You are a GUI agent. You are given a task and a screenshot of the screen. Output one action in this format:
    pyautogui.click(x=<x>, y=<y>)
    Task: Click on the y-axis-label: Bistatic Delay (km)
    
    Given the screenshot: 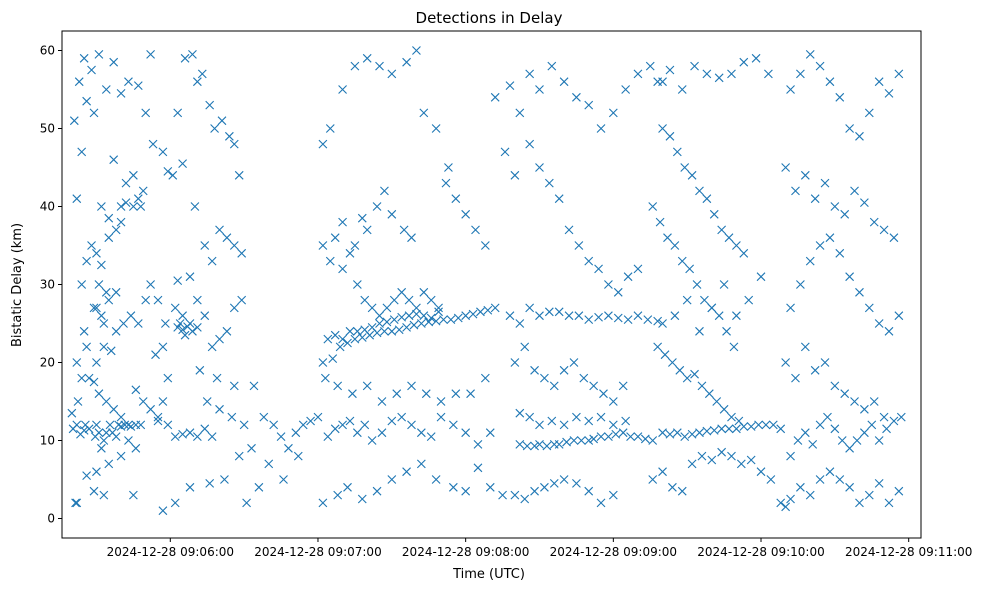 What is the action you would take?
    pyautogui.click(x=17, y=285)
    